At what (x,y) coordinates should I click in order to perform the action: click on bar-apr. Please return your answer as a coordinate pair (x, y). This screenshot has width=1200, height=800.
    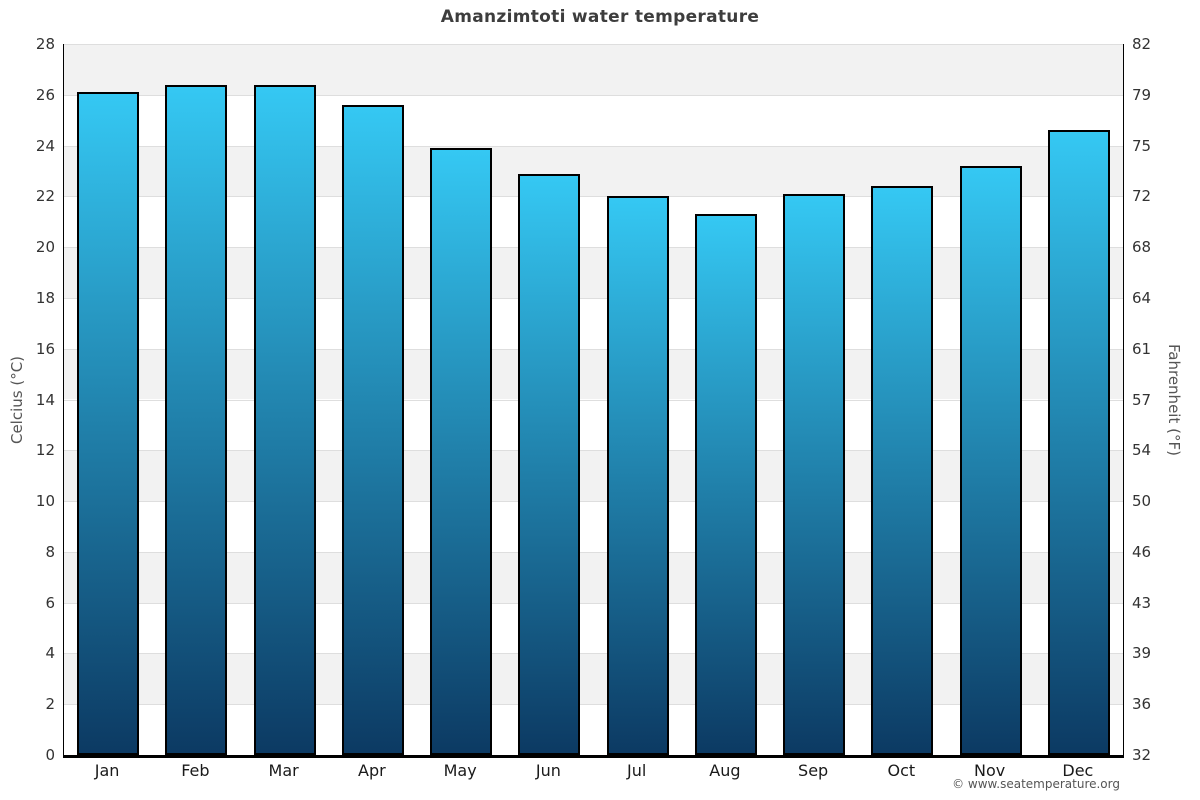
    Looking at the image, I should click on (372, 429).